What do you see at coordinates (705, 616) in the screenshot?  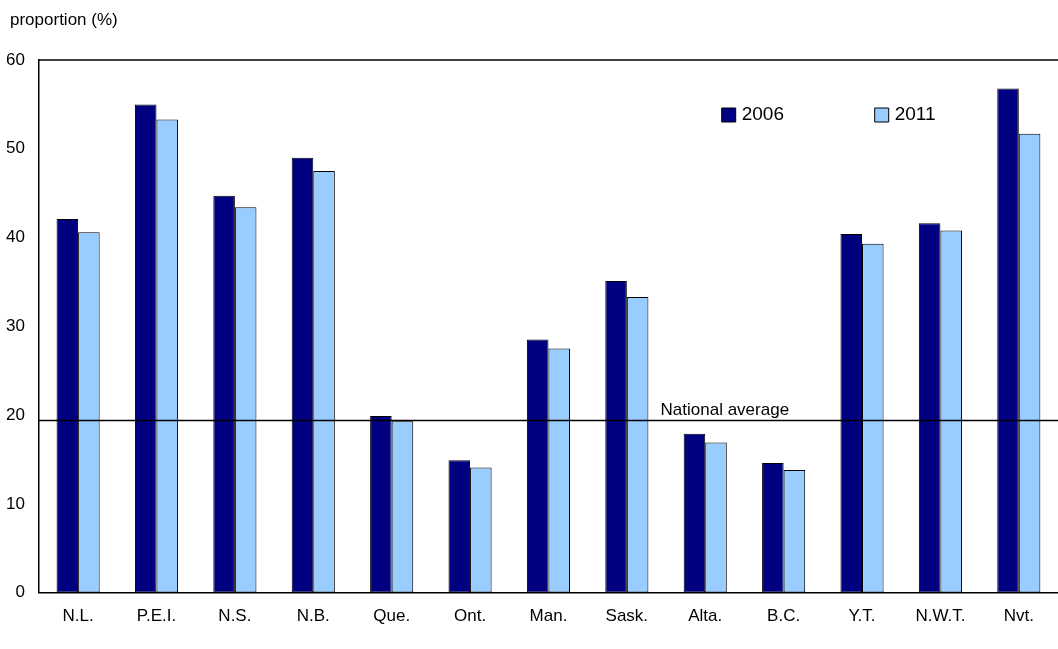 I see `x-tick-label: Alta.` at bounding box center [705, 616].